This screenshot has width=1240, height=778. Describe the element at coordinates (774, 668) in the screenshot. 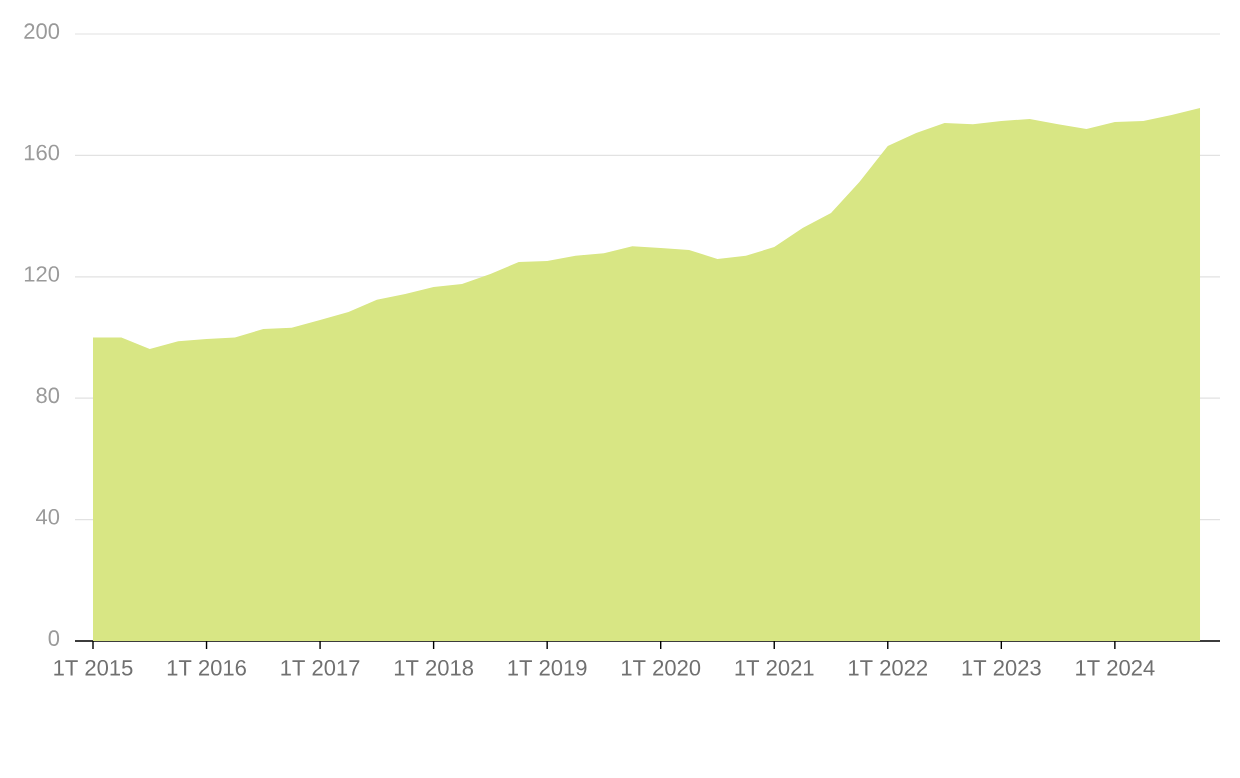

I see `x-tick-label: 1T 2021` at that location.